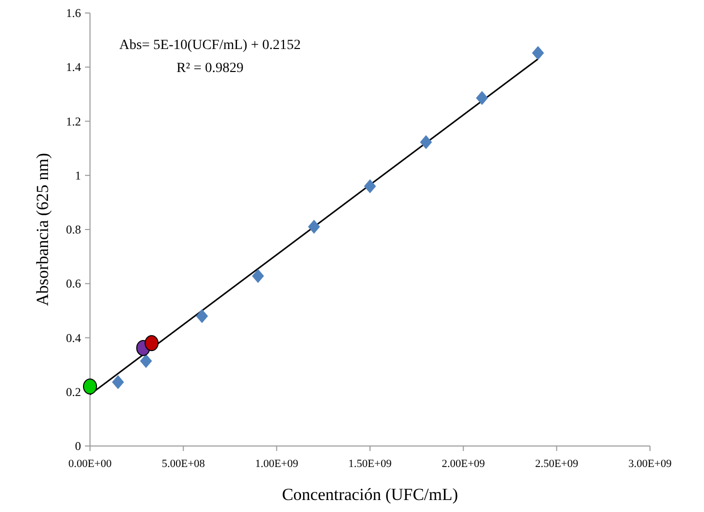 Image resolution: width=704 pixels, height=512 pixels. I want to click on y-tick-label: 1.6, so click(73, 13).